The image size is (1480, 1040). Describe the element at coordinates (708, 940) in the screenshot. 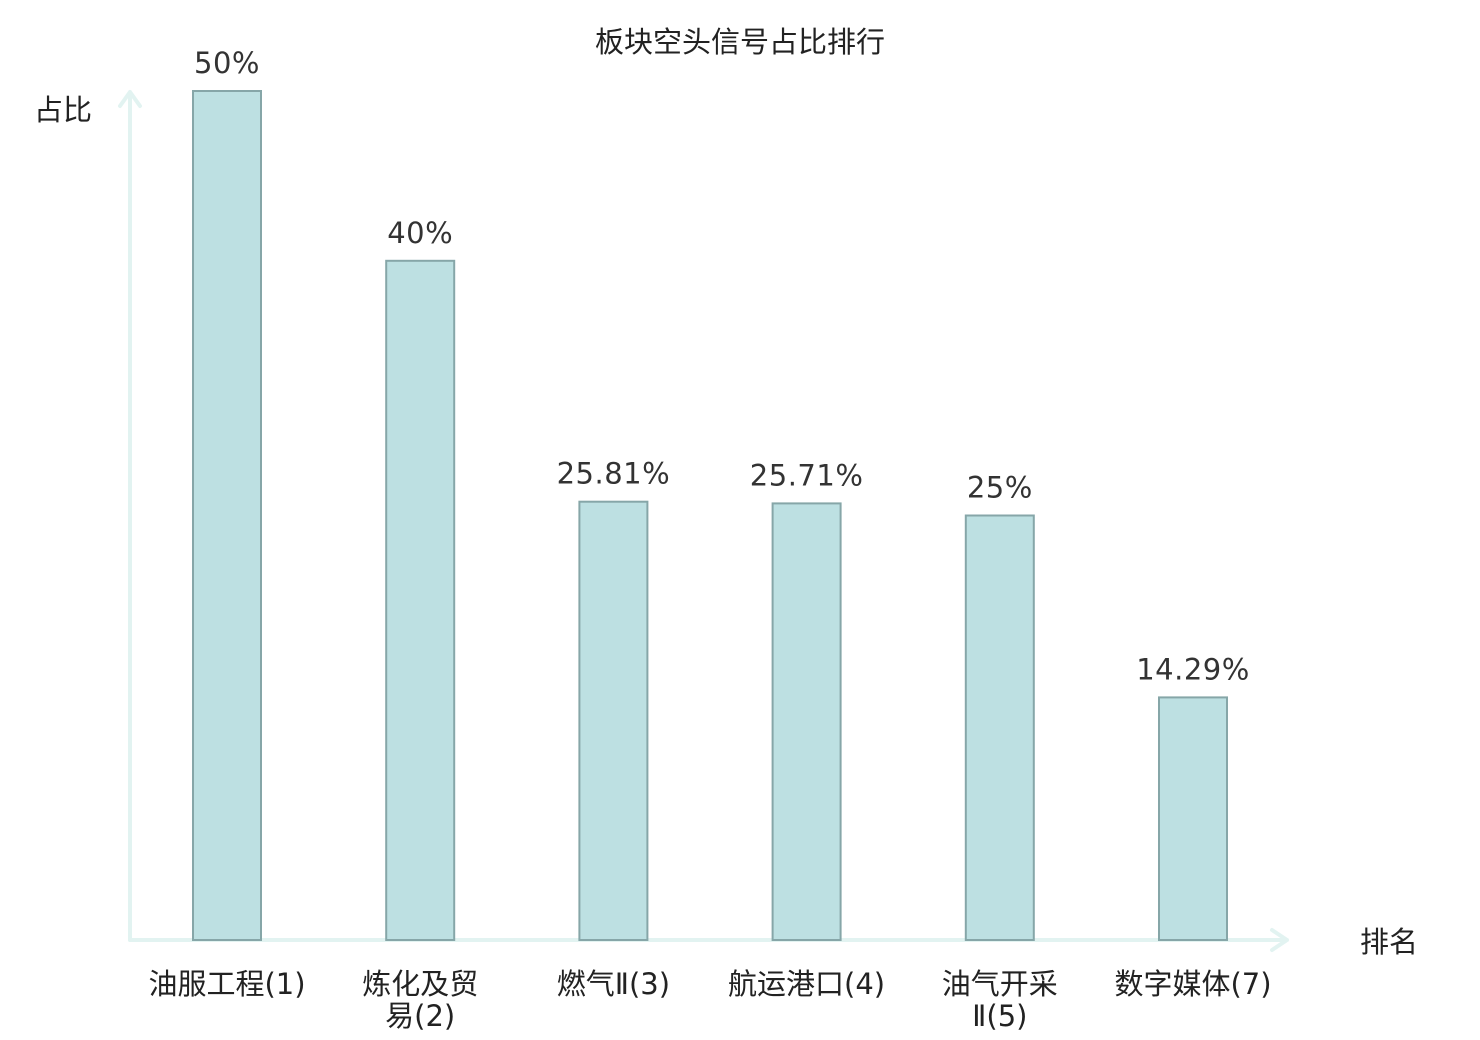

I see `x-axis` at that location.